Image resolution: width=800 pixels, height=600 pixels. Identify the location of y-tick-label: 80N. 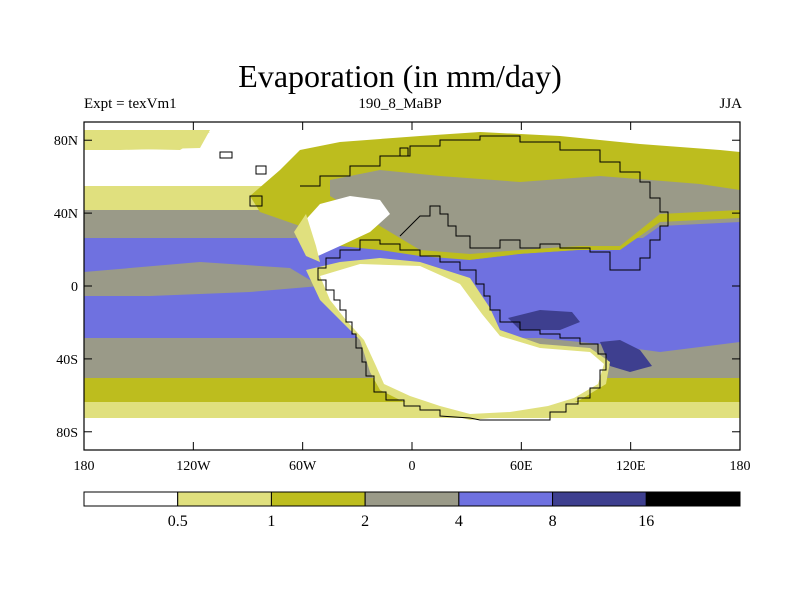
(66, 141).